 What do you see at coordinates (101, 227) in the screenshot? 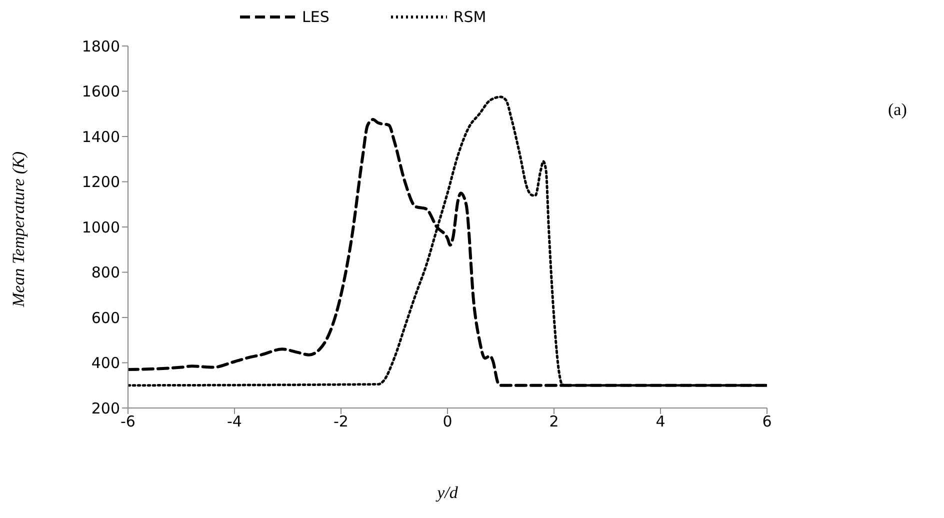
I see `y-tick-label: 1000` at bounding box center [101, 227].